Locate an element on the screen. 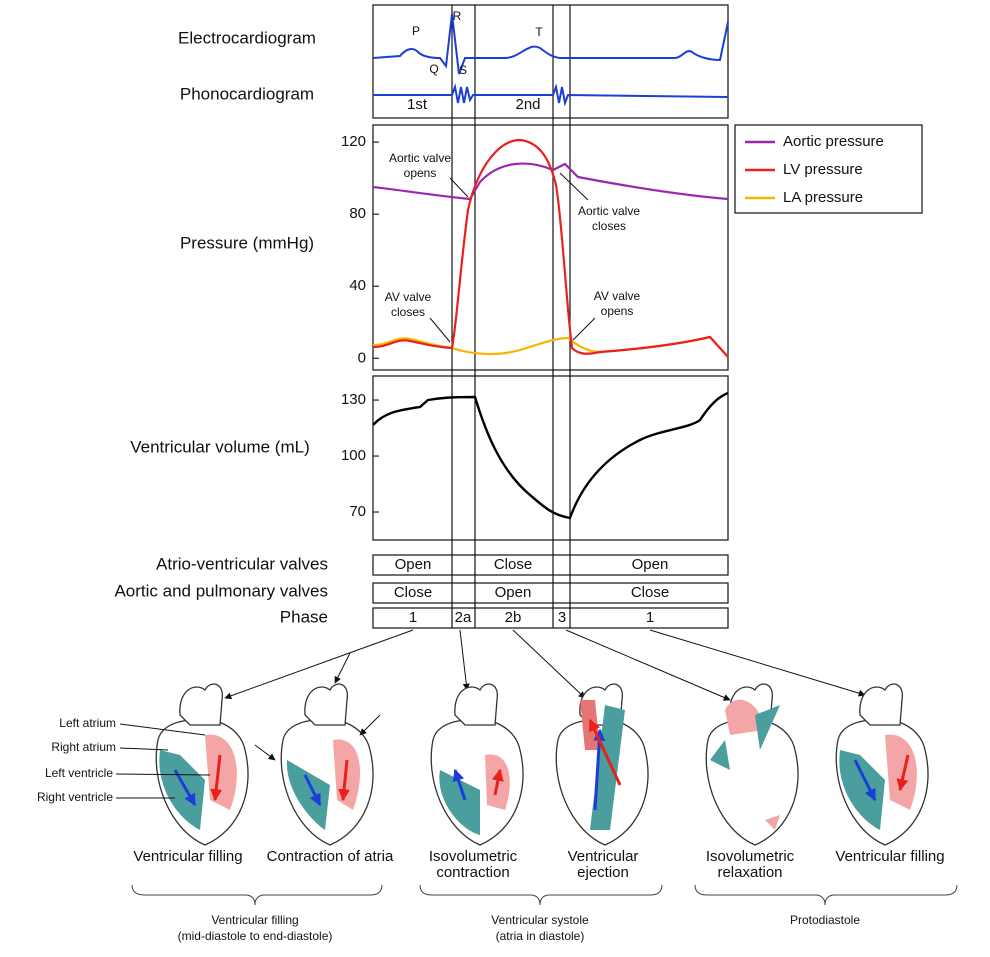  stage-caption: relaxation is located at coordinates (749, 872).